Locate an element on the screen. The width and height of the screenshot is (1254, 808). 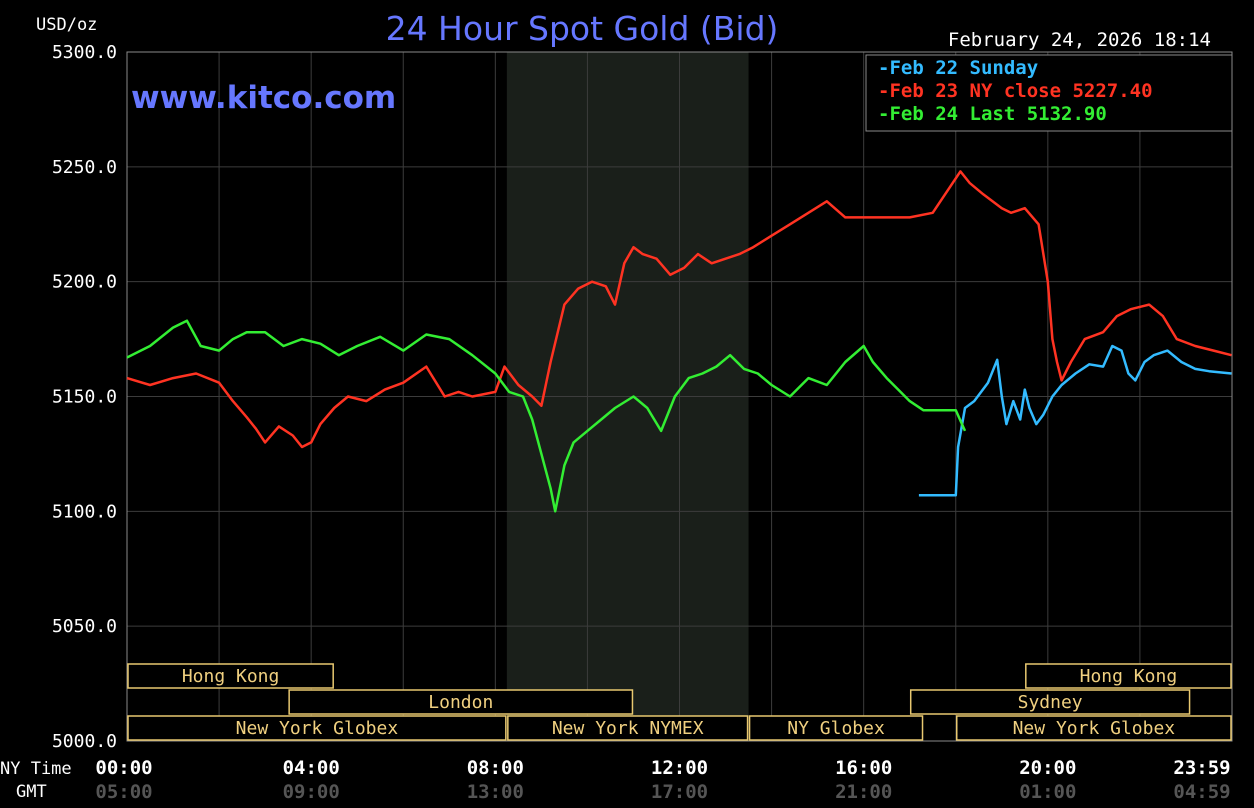
y-tick-label: 5150.0 is located at coordinates (84, 397).